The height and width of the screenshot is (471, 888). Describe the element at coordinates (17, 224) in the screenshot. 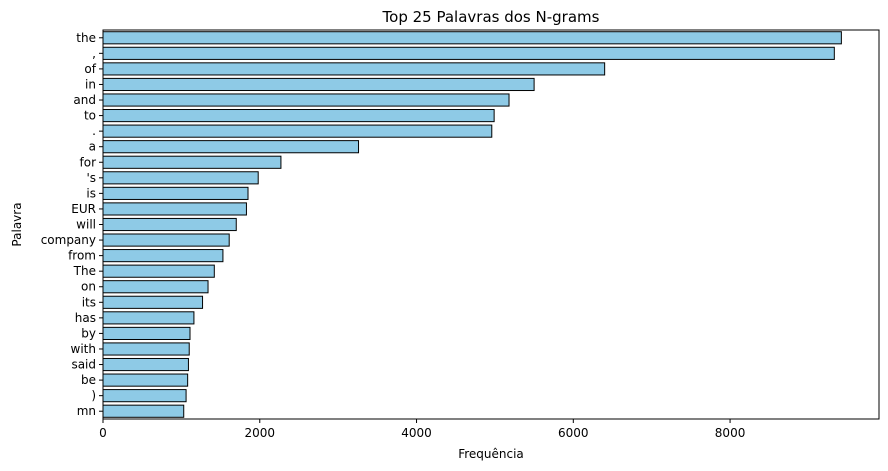

I see `y-axis-label: Palavra` at that location.